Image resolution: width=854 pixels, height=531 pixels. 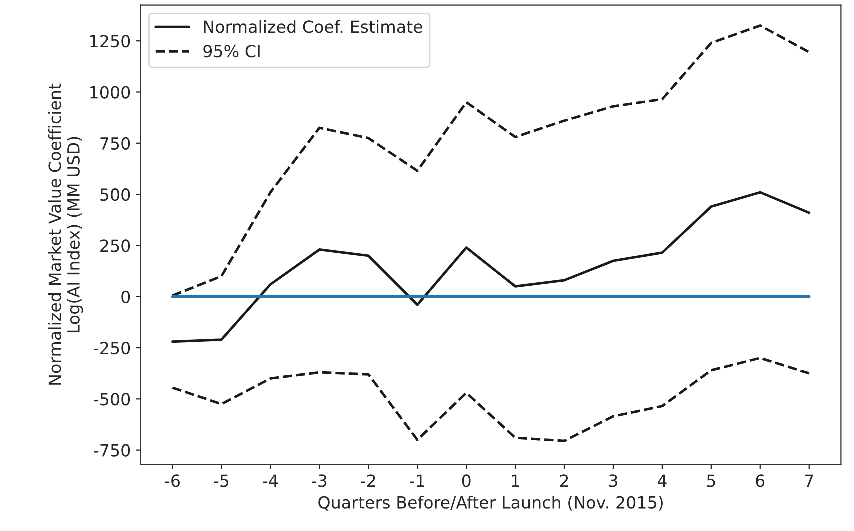 What do you see at coordinates (319, 481) in the screenshot?
I see `x-tick-label: -3` at bounding box center [319, 481].